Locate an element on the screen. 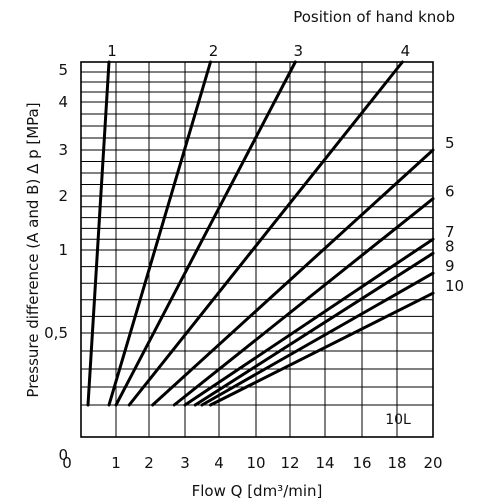  x-tick-label: 16 is located at coordinates (361, 463).